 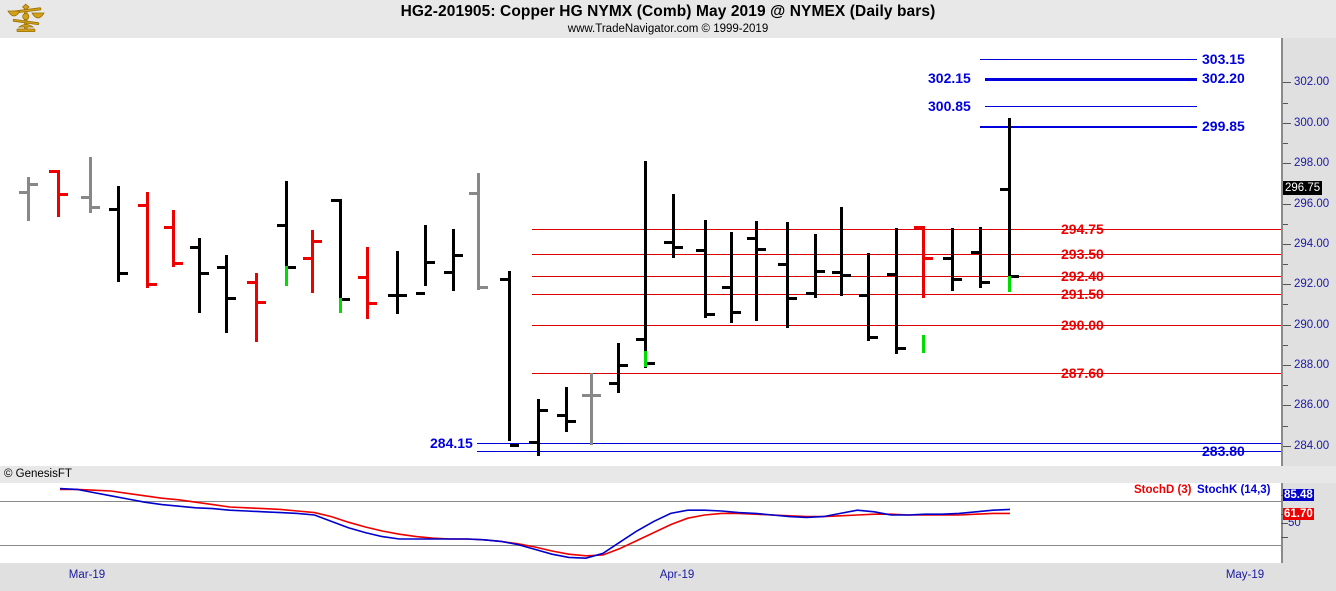 What do you see at coordinates (87, 575) in the screenshot?
I see `date-axis-label: Mar-19` at bounding box center [87, 575].